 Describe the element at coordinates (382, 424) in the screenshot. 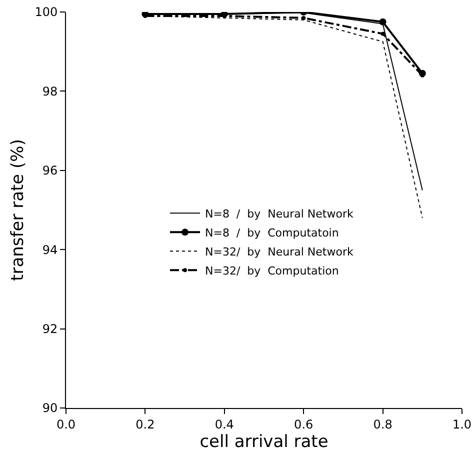

I see `x-tick-label: 0.8` at that location.